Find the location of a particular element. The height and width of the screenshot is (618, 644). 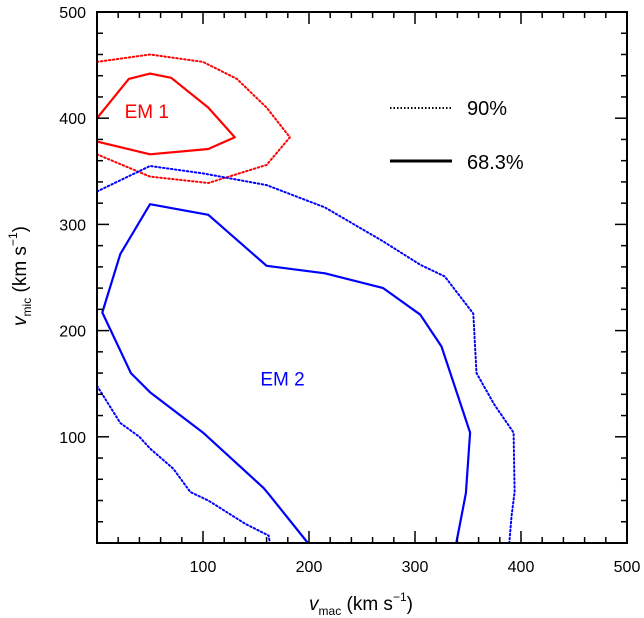

y-axis-unit: (km s is located at coordinates (20, 272).